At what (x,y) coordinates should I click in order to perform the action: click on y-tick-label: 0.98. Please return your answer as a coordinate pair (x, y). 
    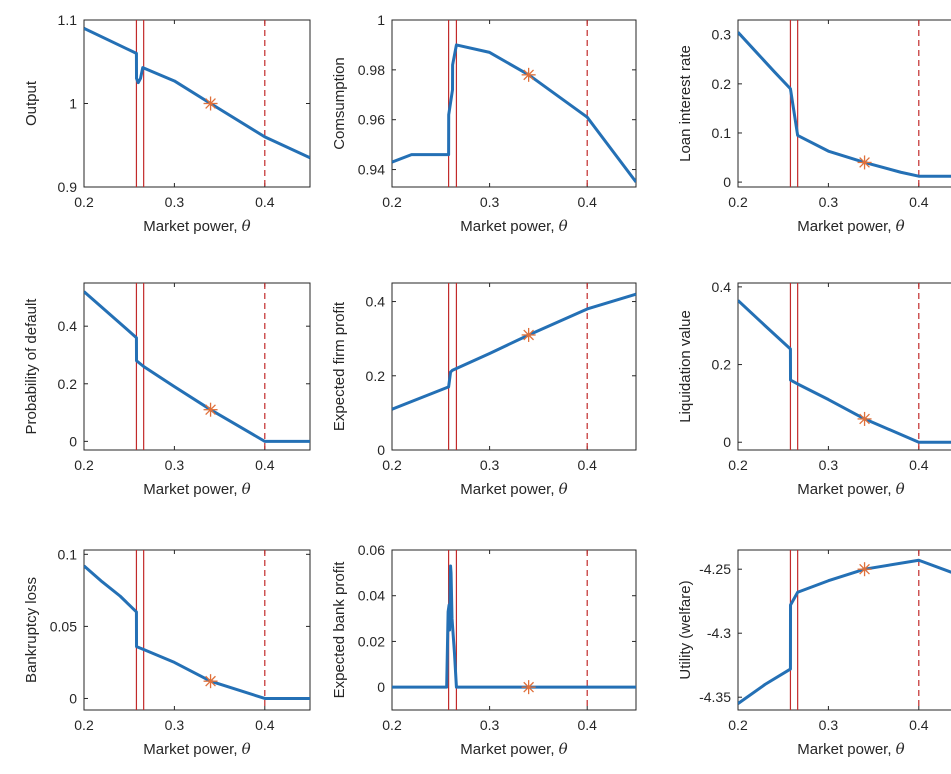
    Looking at the image, I should click on (371, 70).